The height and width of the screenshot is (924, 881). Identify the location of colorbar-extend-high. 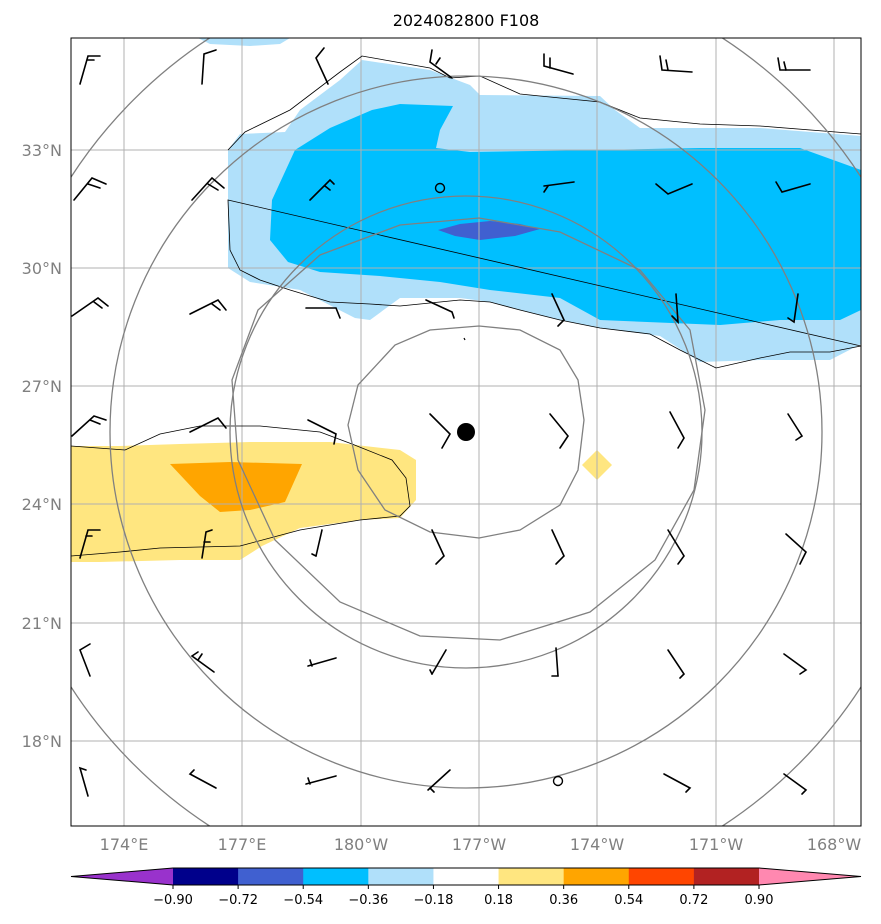
(810, 876).